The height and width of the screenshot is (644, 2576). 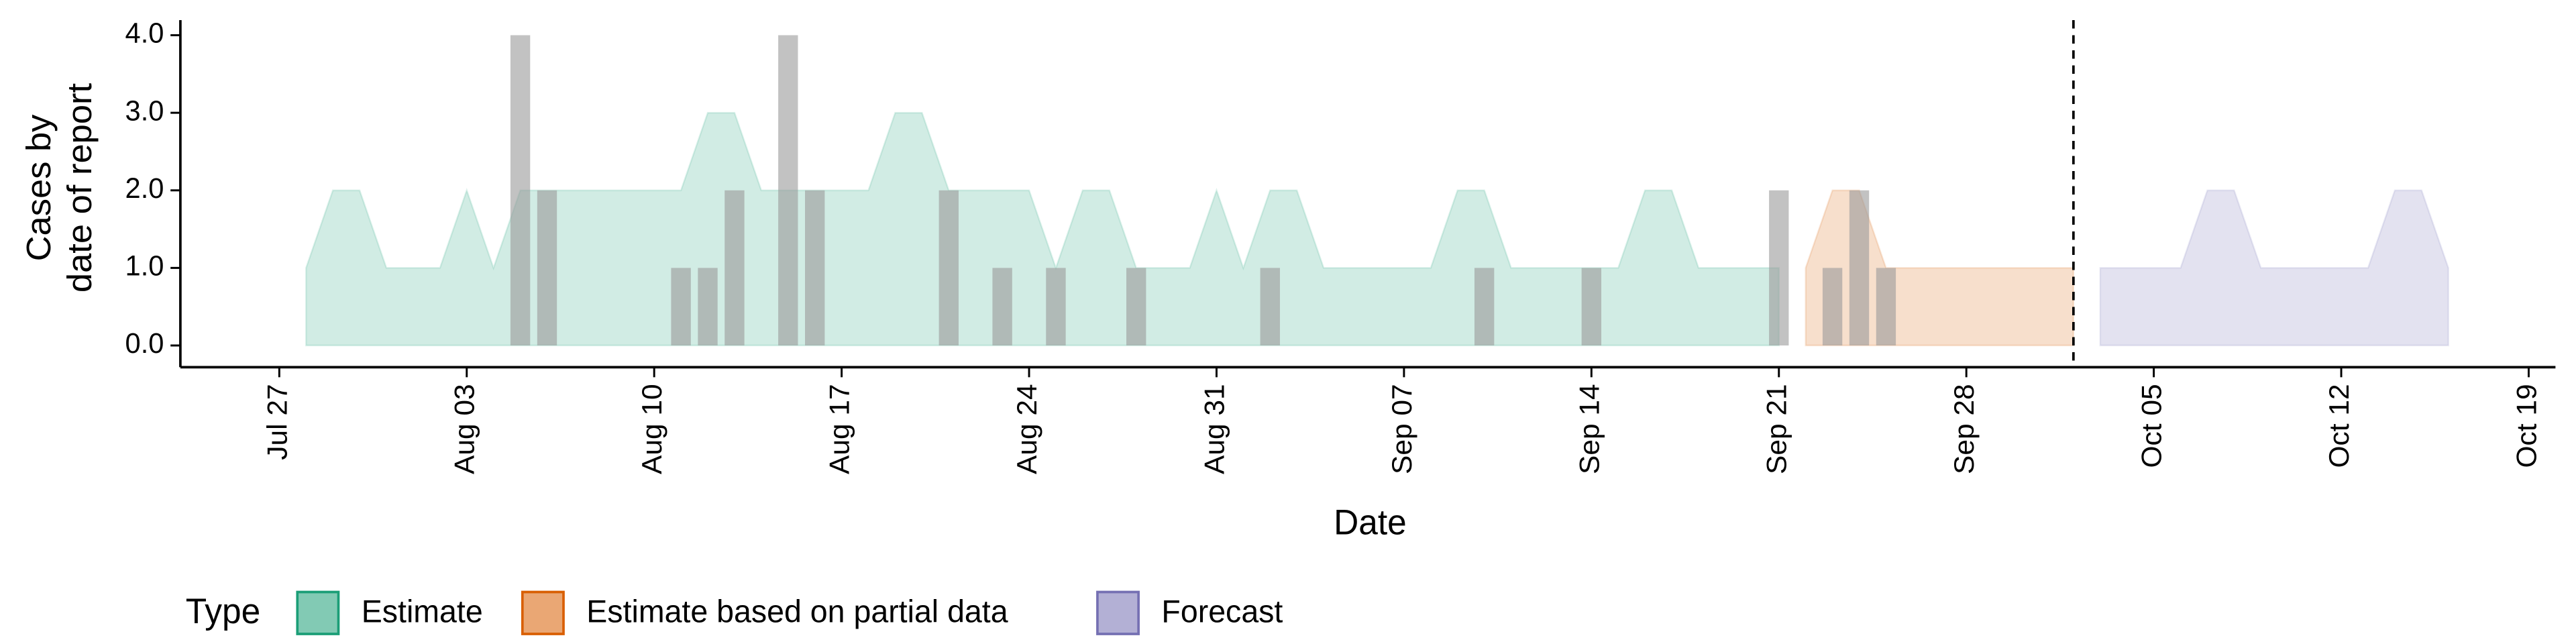 I want to click on x-tick-label: Aug 10, so click(x=652, y=429).